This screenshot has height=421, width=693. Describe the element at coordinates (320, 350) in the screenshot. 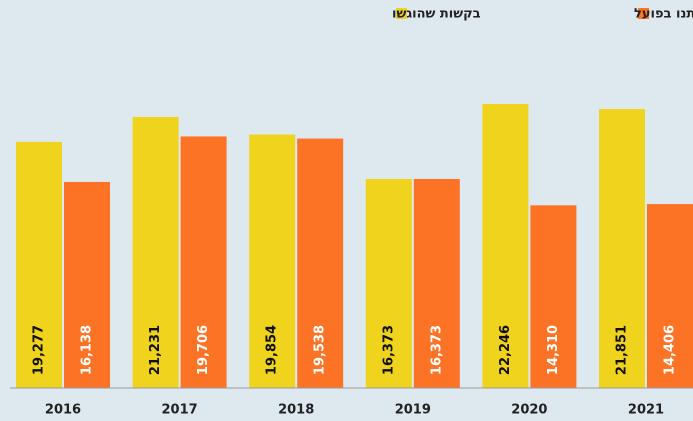

I see `value-label: 19,538` at that location.